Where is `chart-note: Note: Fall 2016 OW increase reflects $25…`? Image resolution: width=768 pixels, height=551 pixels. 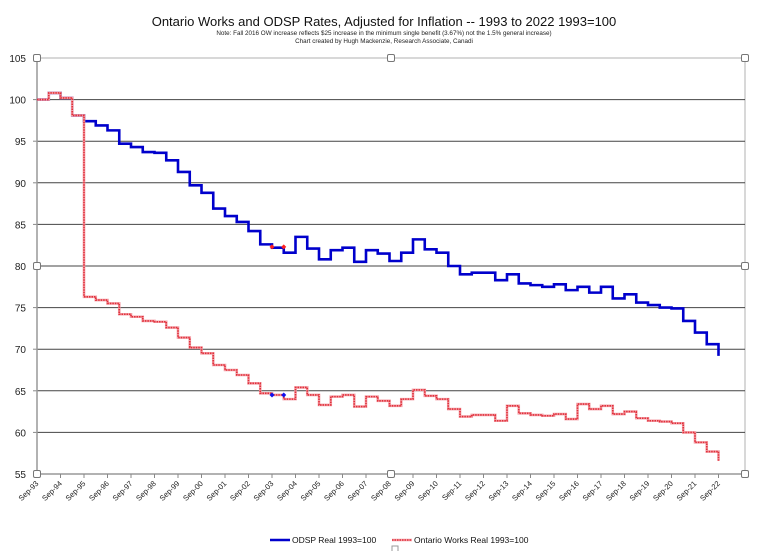 chart-note: Note: Fall 2016 OW increase reflects $25… is located at coordinates (384, 33).